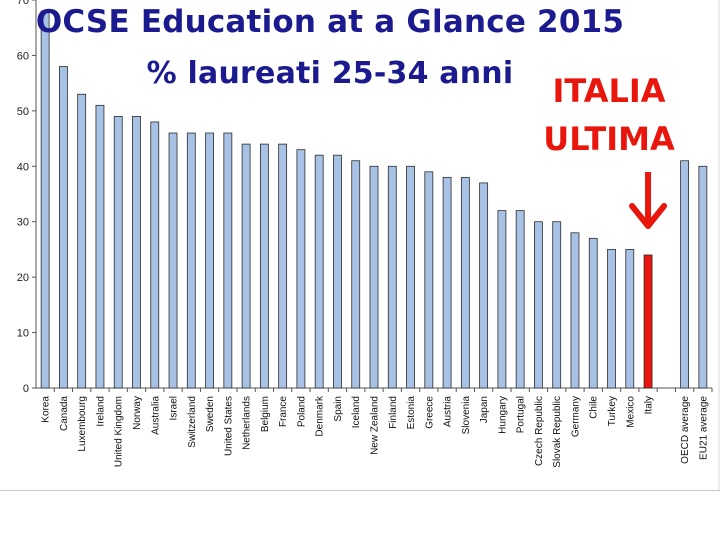 This screenshot has height=540, width=720. I want to click on x-tick-label: Spain, so click(338, 409).